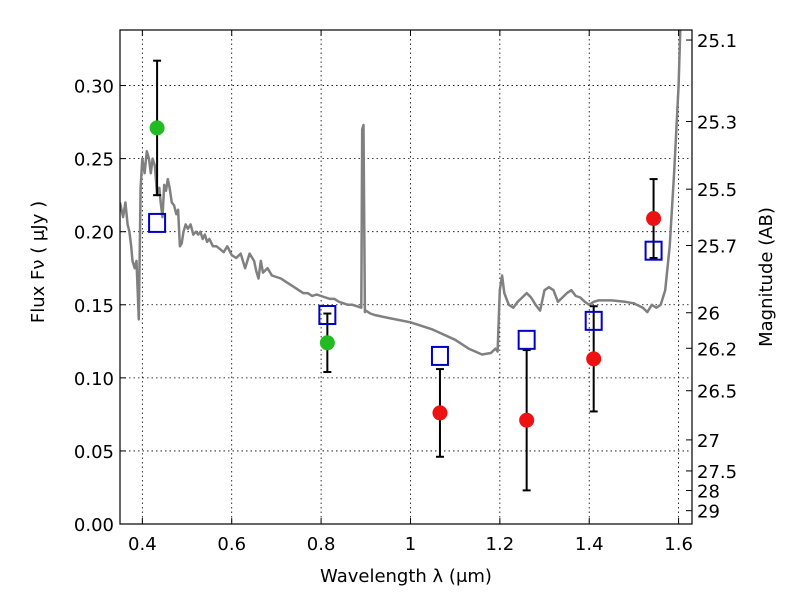 Image resolution: width=800 pixels, height=600 pixels. What do you see at coordinates (717, 190) in the screenshot?
I see `y2-tick-label: 25.5` at bounding box center [717, 190].